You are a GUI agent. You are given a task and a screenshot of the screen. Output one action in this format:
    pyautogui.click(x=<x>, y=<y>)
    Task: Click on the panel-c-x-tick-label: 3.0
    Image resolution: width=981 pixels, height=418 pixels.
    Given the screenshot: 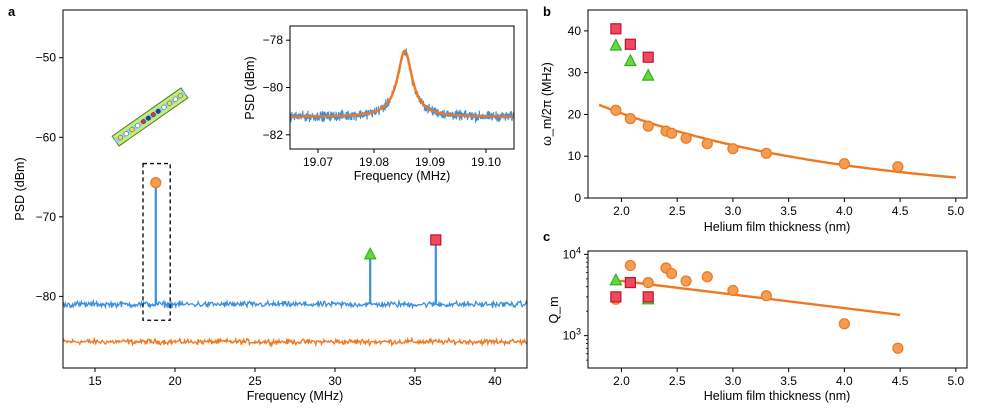 What is the action you would take?
    pyautogui.click(x=733, y=381)
    